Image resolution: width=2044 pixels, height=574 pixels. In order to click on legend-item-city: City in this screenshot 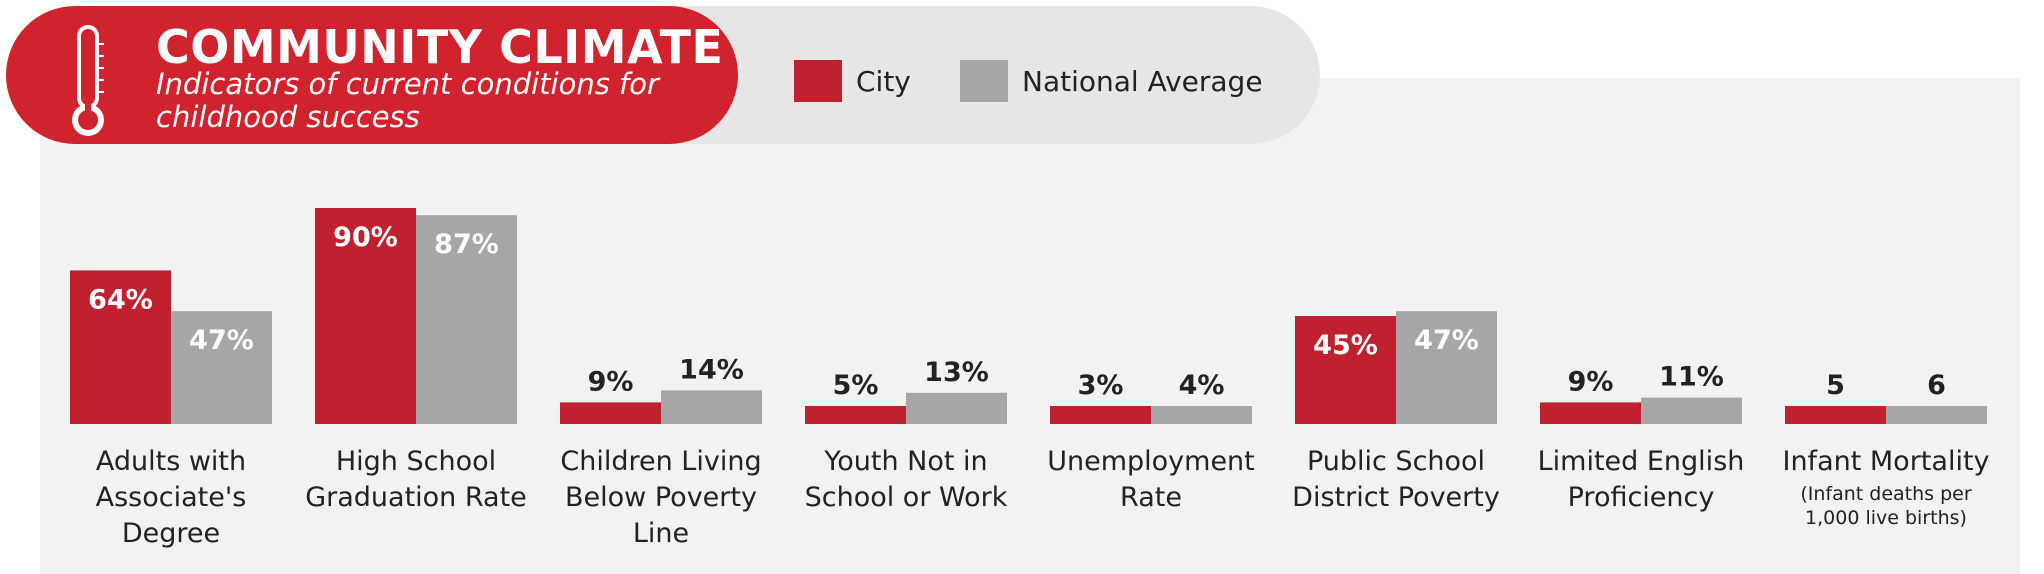, I will do `click(852, 81)`.